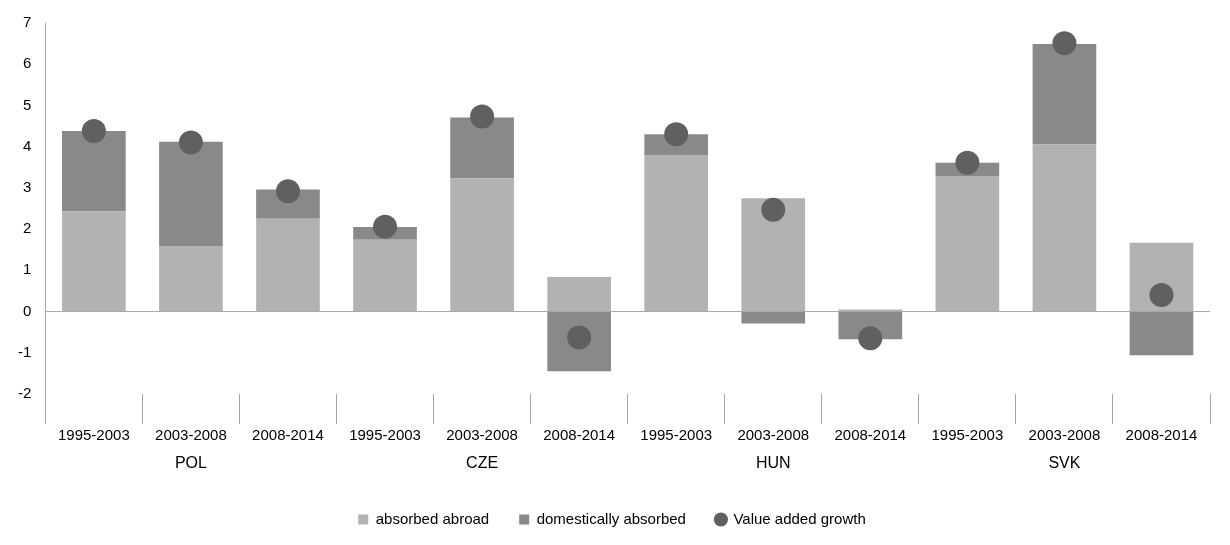  I want to click on y-tick-label: 3, so click(27, 187).